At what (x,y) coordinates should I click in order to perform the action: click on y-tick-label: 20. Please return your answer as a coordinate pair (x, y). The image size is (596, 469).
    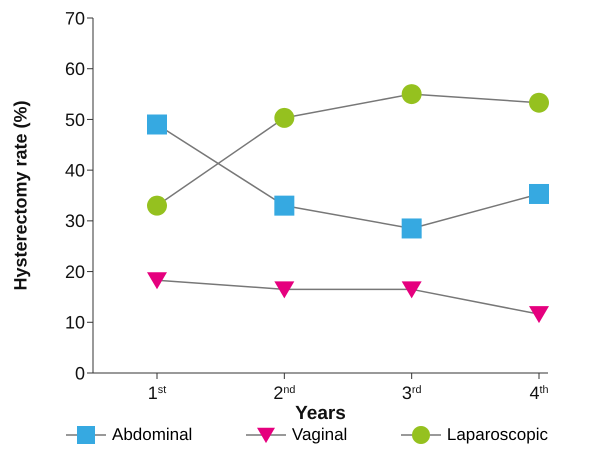
    Looking at the image, I should click on (74, 272).